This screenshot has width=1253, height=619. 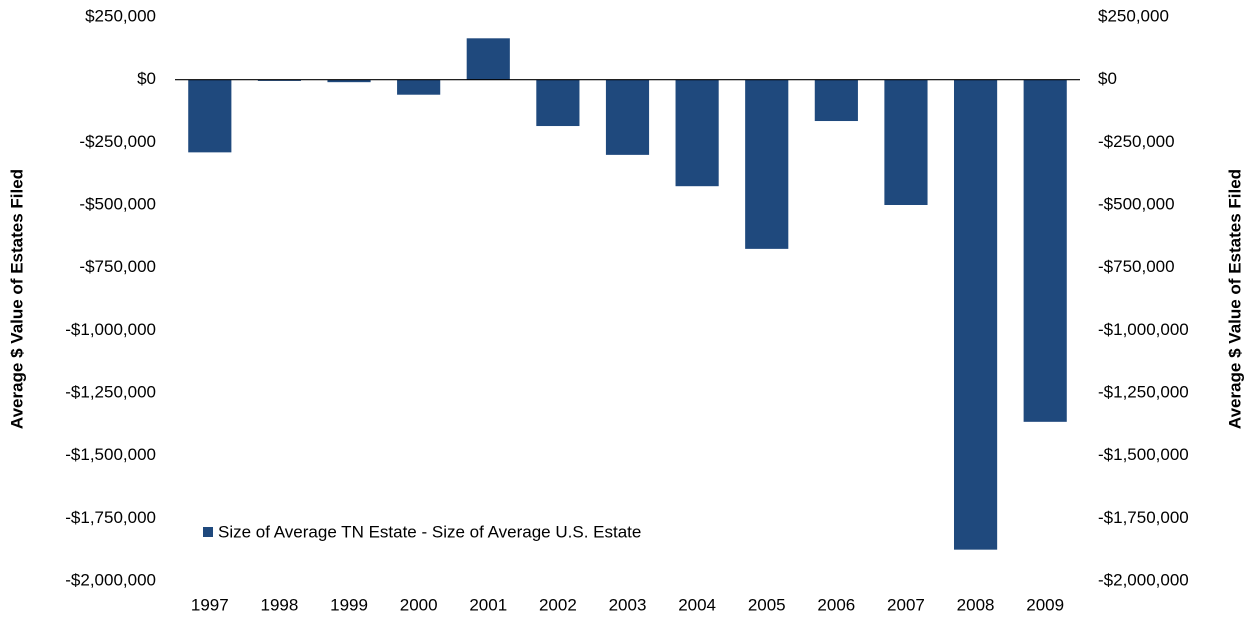 I want to click on x-tick-label: 1998, so click(x=280, y=604).